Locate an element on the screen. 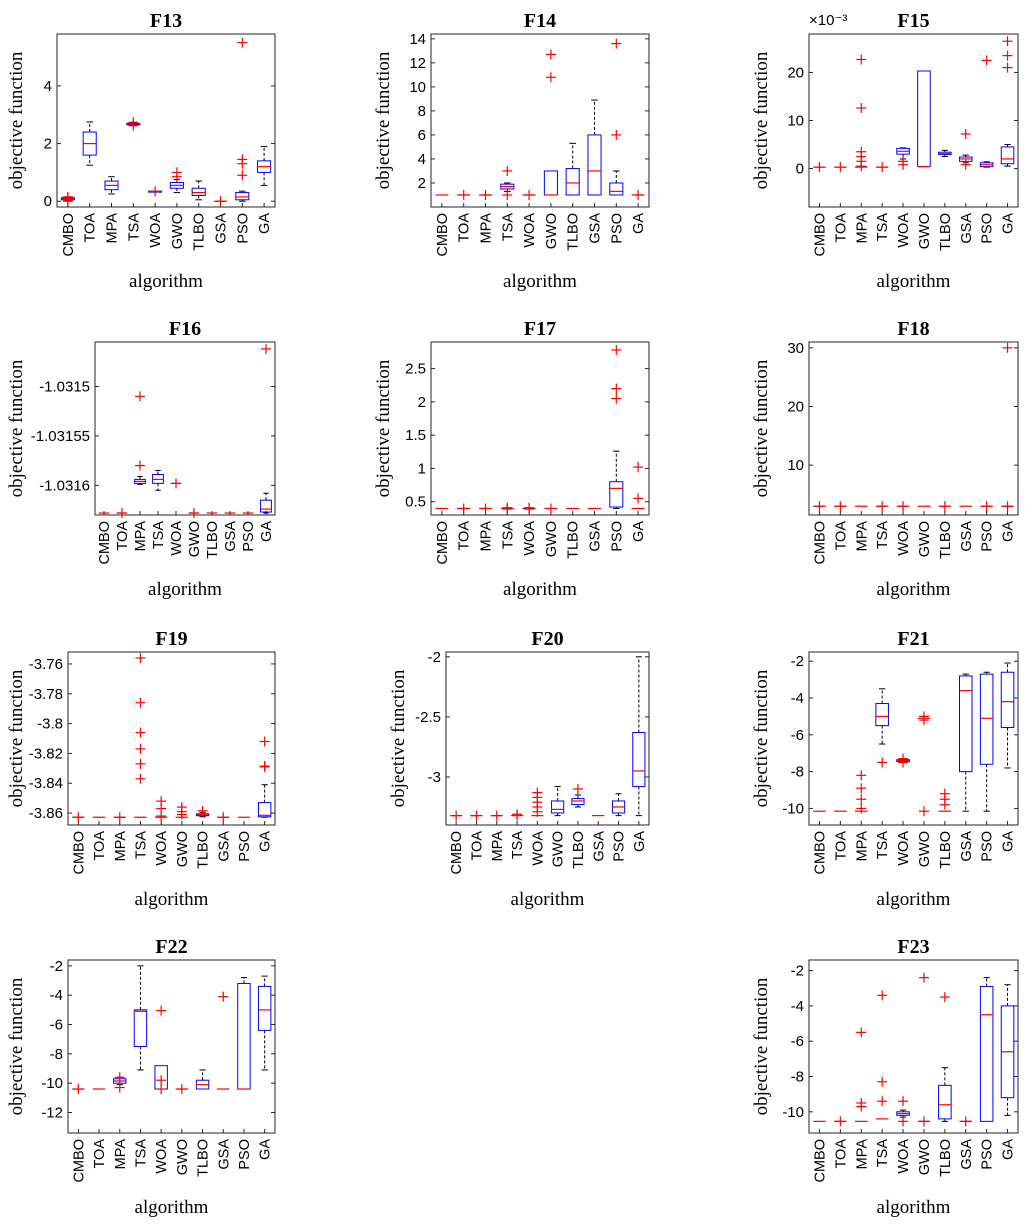  y-tick-label: -3.78 is located at coordinates (46, 694).